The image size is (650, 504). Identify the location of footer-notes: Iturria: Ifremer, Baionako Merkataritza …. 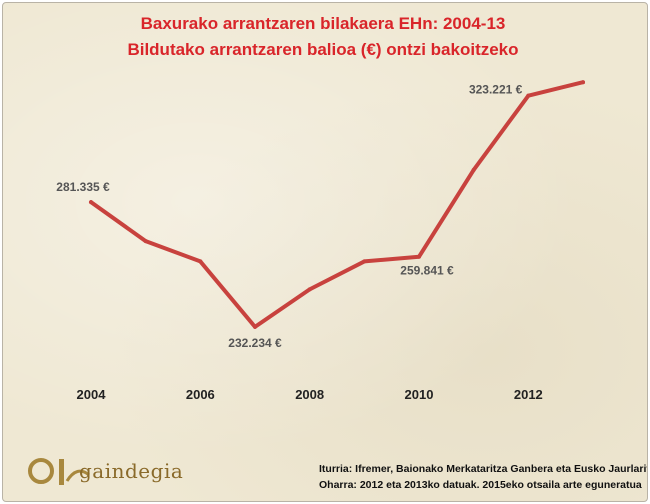
(483, 477).